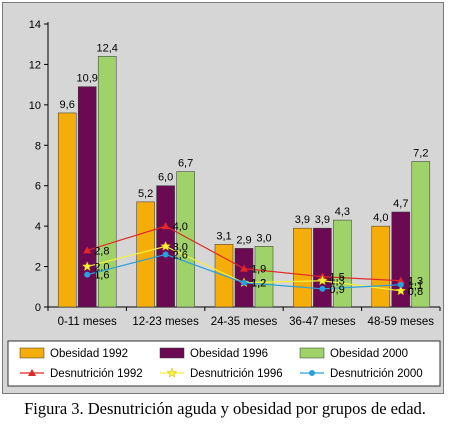 This screenshot has height=424, width=450. Describe the element at coordinates (180, 227) in the screenshot. I see `line-data-label: 4,0` at that location.